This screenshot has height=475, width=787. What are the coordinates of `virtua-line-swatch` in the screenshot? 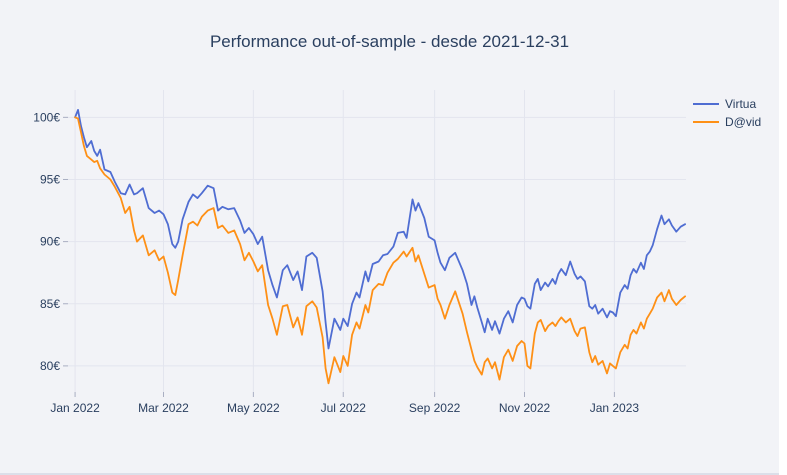 It's located at (706, 104).